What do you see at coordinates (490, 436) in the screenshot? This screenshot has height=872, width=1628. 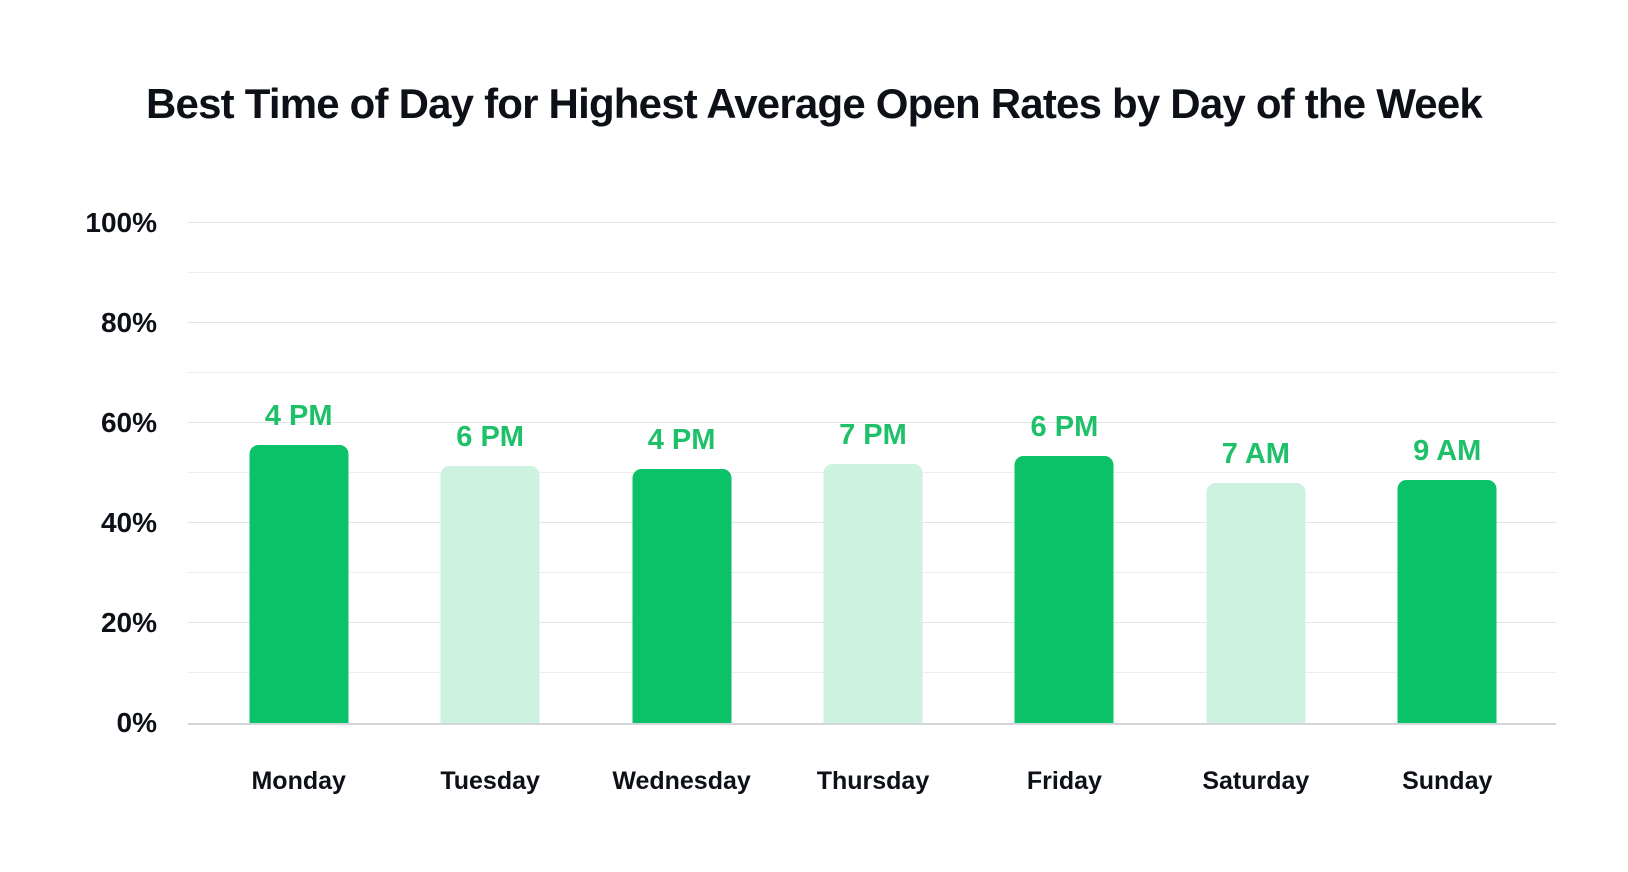 I see `time-label-tuesday: 6 PM` at bounding box center [490, 436].